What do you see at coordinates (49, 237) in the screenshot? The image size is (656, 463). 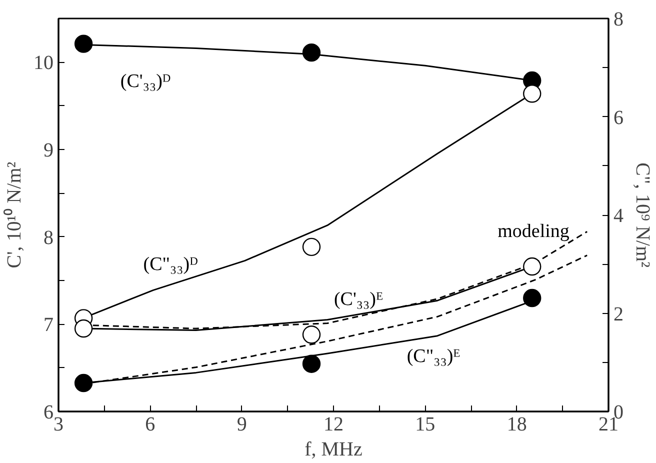 I see `y-tick-label: 8` at bounding box center [49, 237].